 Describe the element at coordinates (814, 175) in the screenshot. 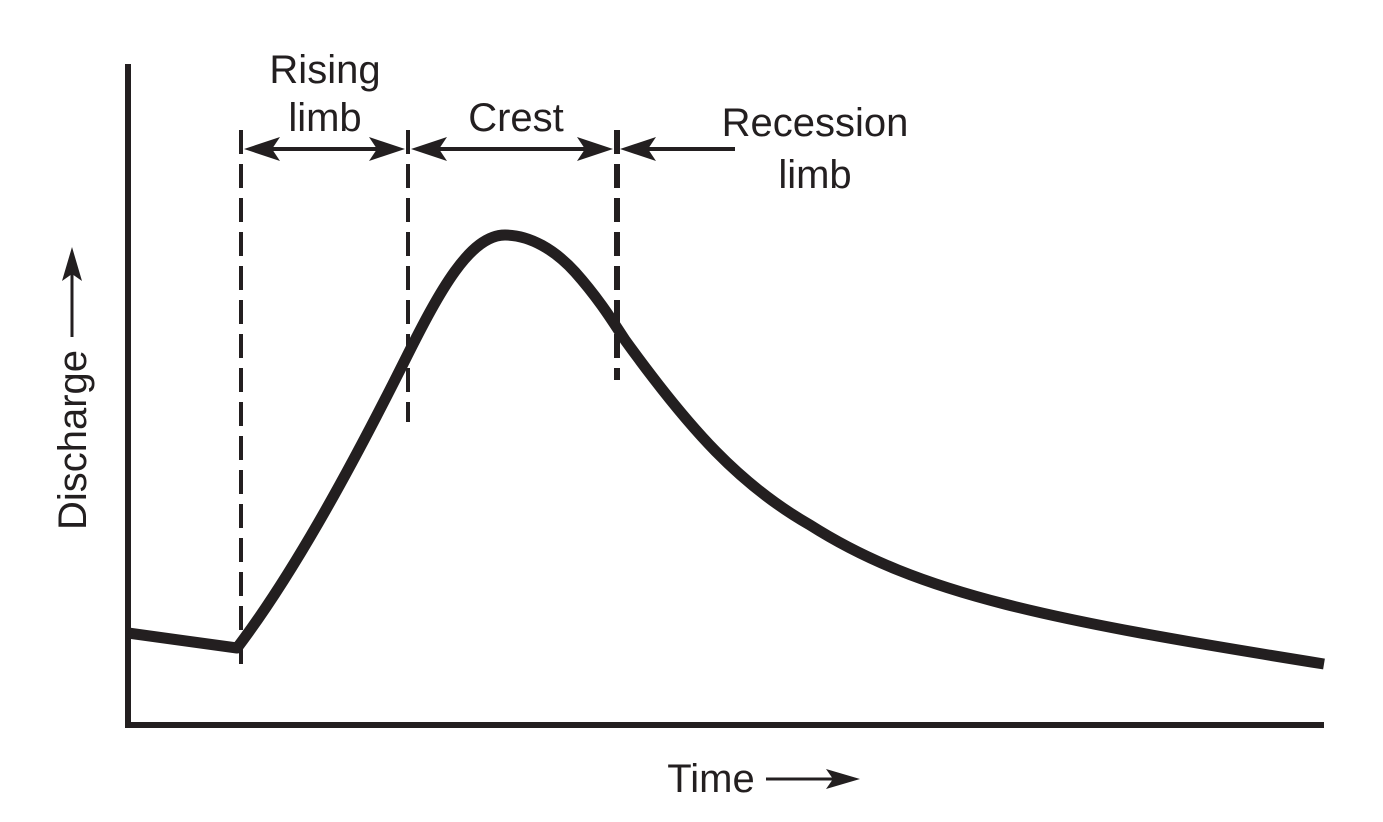

I see `recession-limb-label-line2: limb` at that location.